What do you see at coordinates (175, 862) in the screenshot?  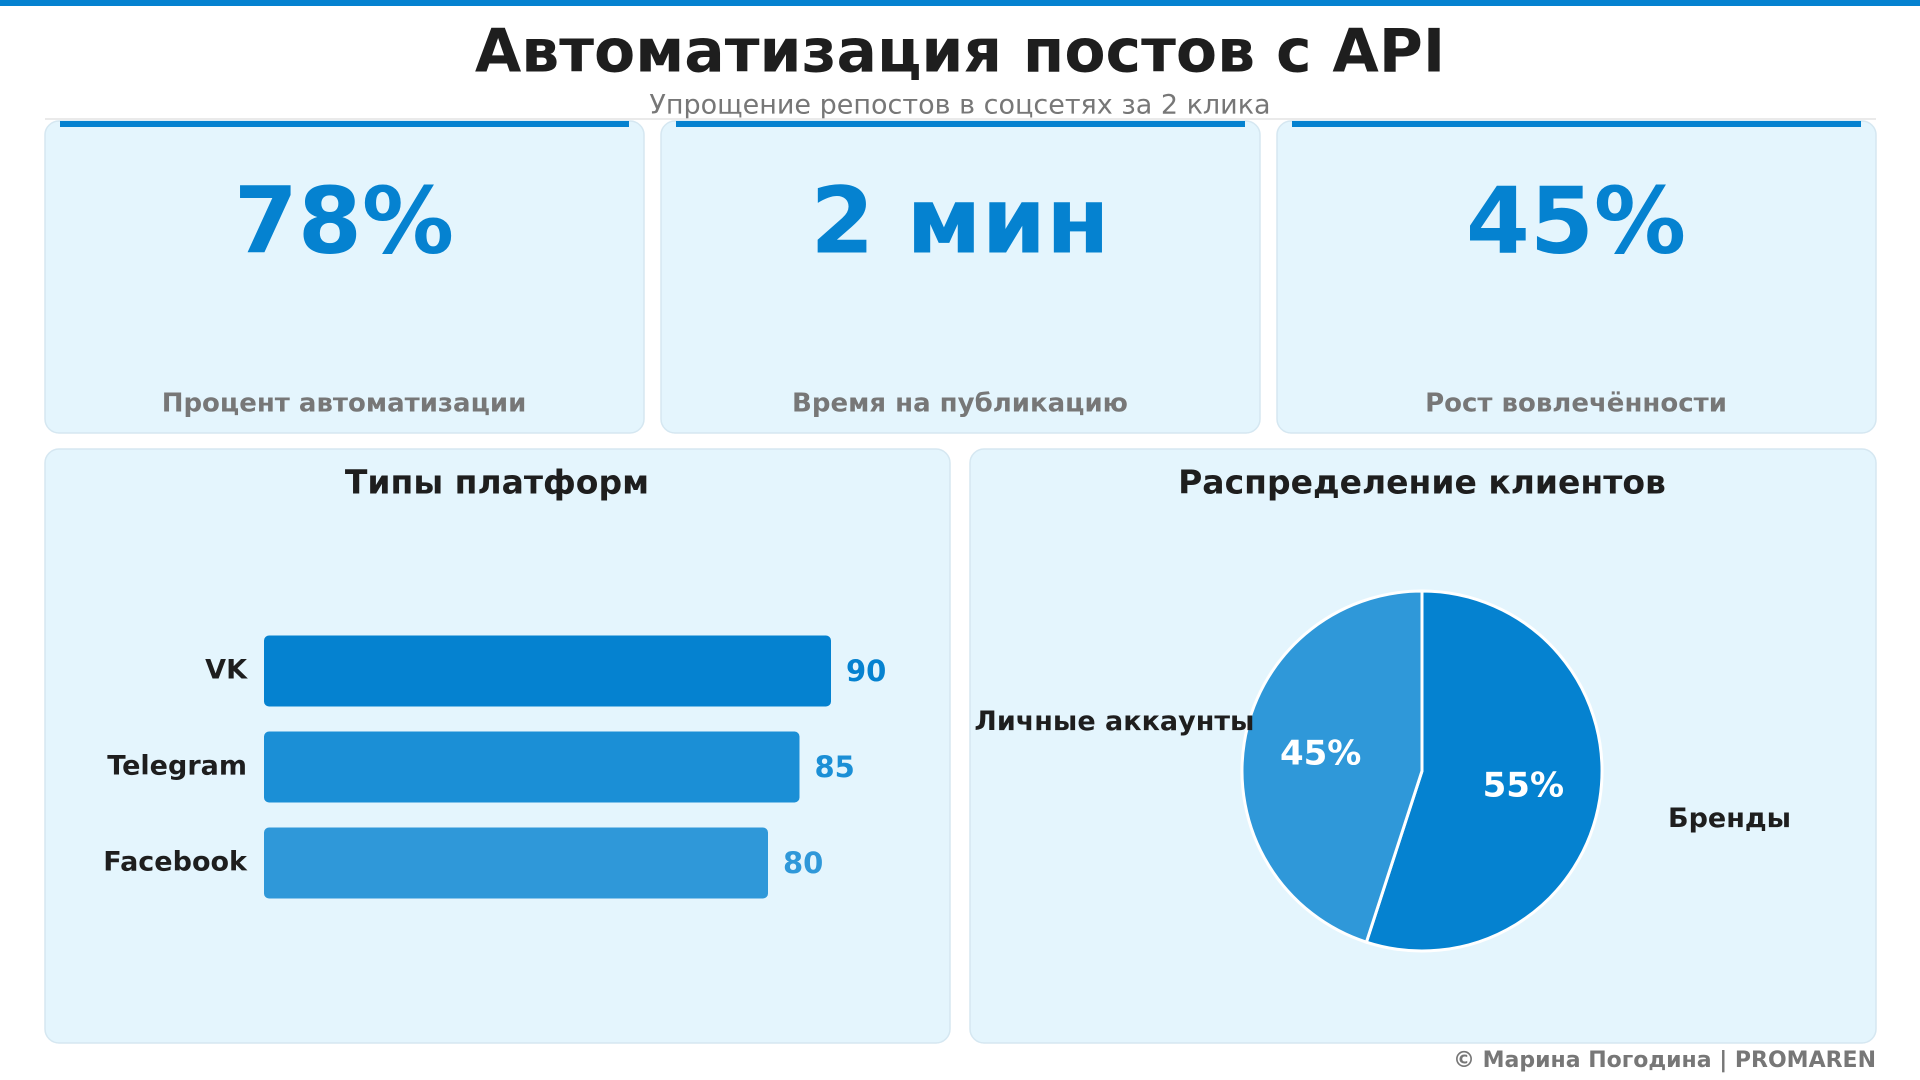 I see `category-label: Facebook` at bounding box center [175, 862].